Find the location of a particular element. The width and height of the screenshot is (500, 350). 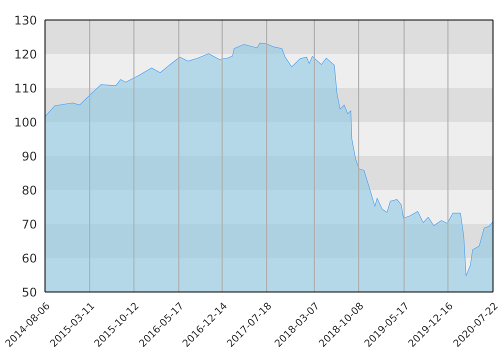

y-tick-label: 60 is located at coordinates (29, 258).